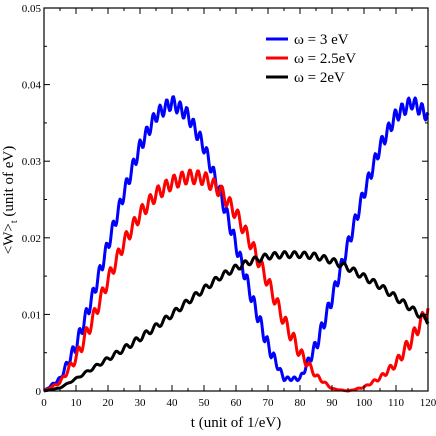 This screenshot has height=436, width=436. Describe the element at coordinates (173, 403) in the screenshot. I see `x-tick-label: 40` at that location.